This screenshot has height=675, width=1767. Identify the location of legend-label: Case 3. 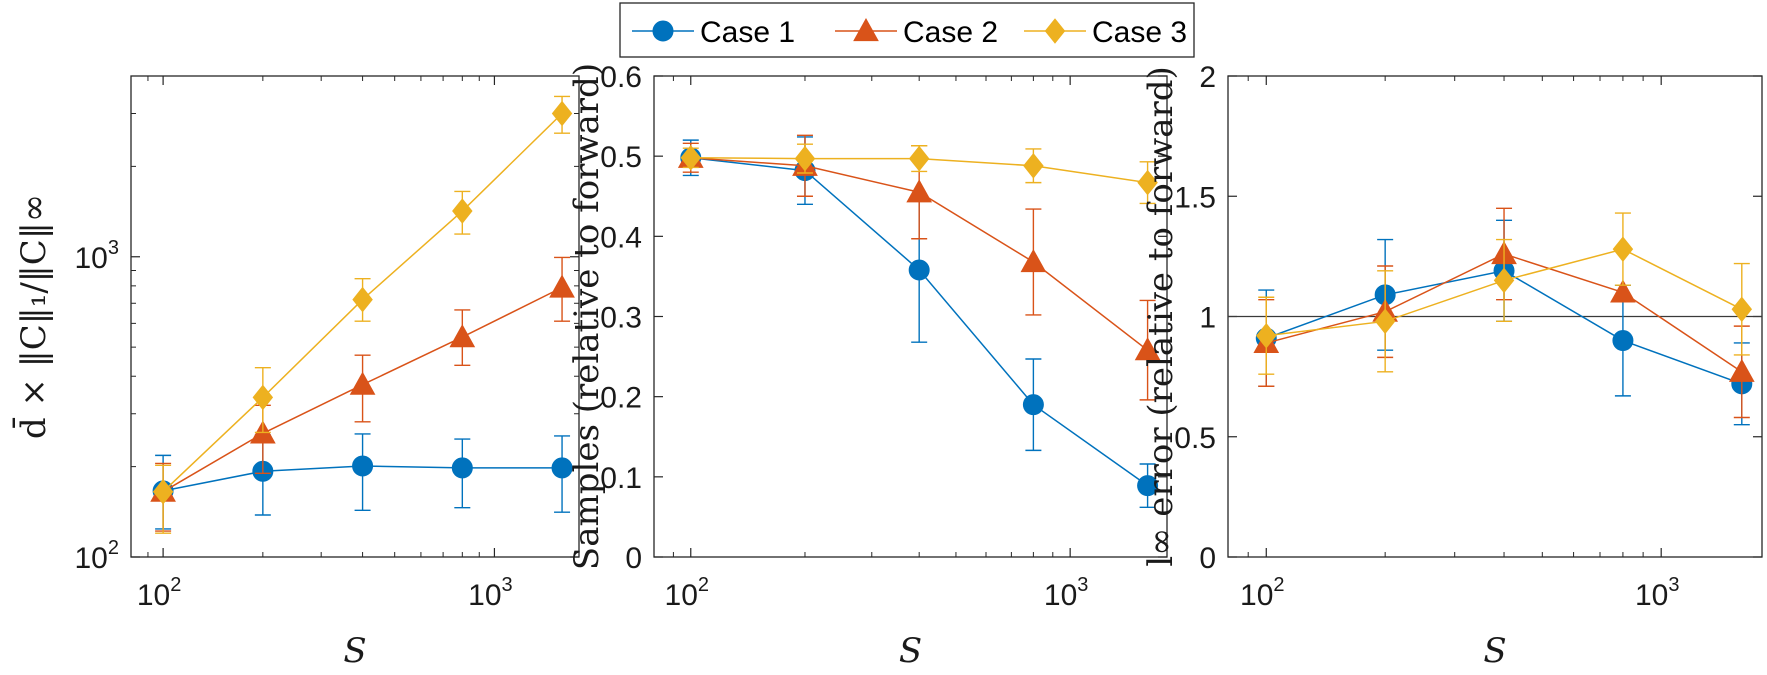
(1139, 32).